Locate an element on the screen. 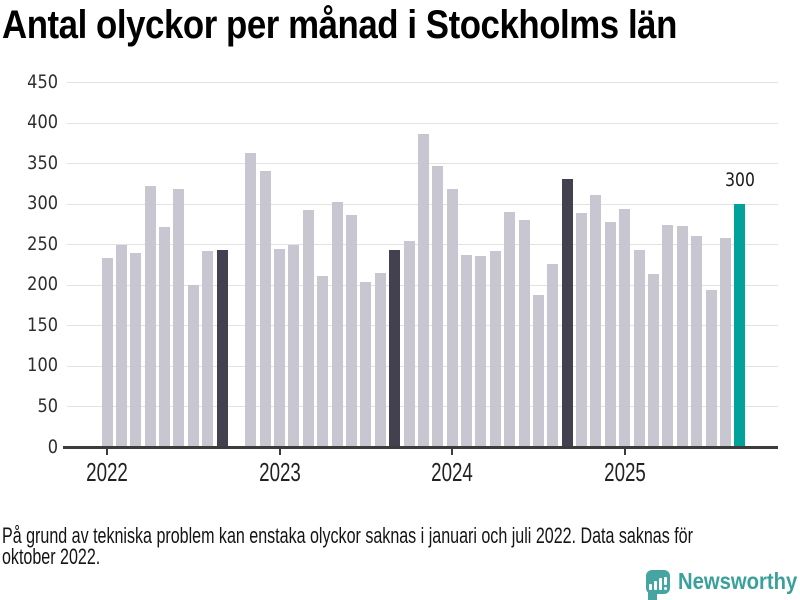  x-tick-2022 is located at coordinates (107, 452).